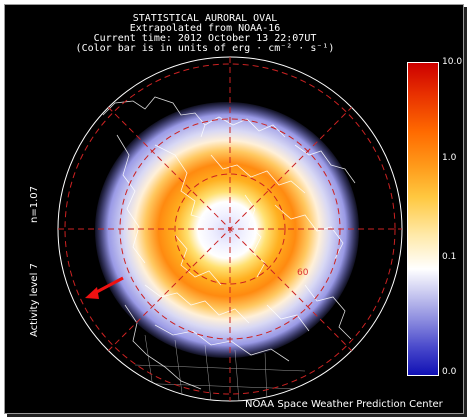 This screenshot has width=472, height=420. What do you see at coordinates (449, 158) in the screenshot?
I see `colorbar-tick-1: 1.0` at bounding box center [449, 158].